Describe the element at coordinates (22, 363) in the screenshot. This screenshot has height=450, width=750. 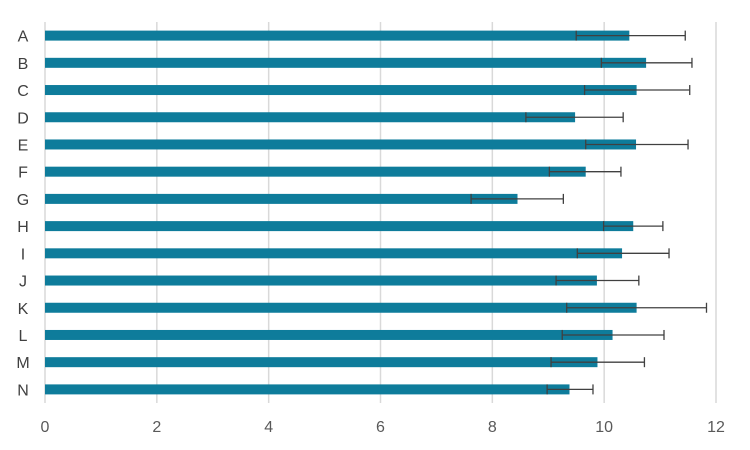
I see `category-label: M` at that location.